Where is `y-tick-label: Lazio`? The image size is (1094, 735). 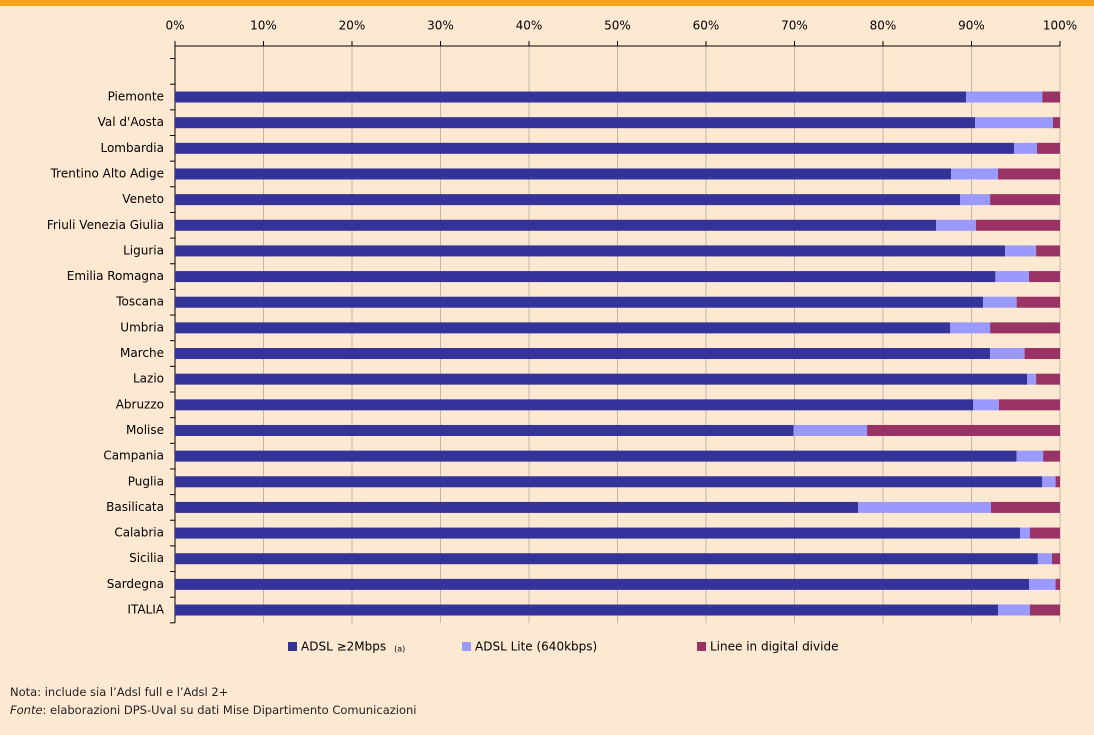 y-tick-label: Lazio is located at coordinates (148, 379).